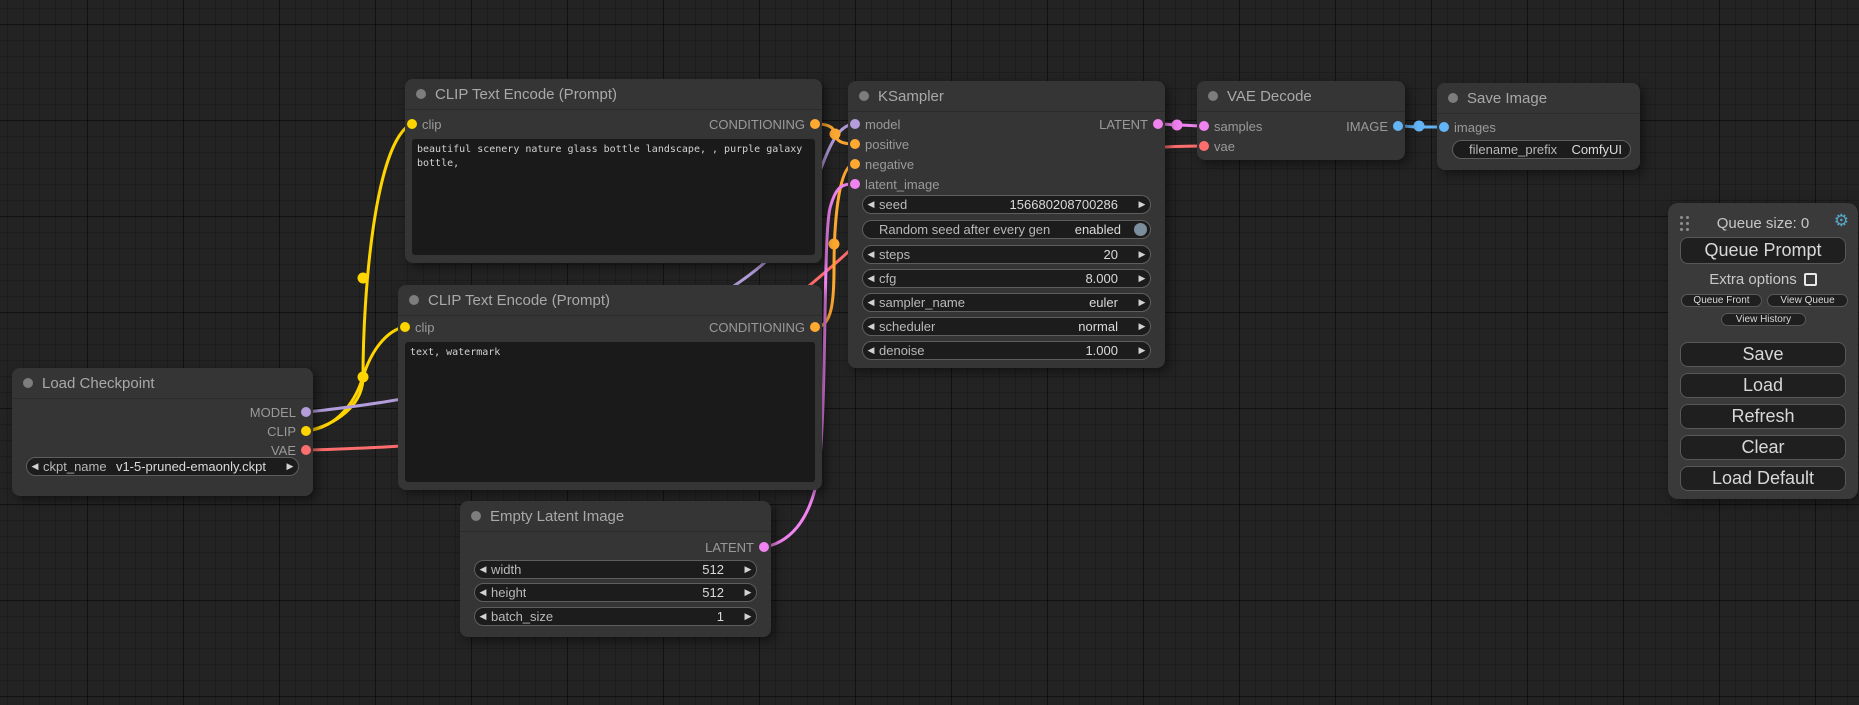  Describe the element at coordinates (1224, 146) in the screenshot. I see `port-label: vae` at that location.